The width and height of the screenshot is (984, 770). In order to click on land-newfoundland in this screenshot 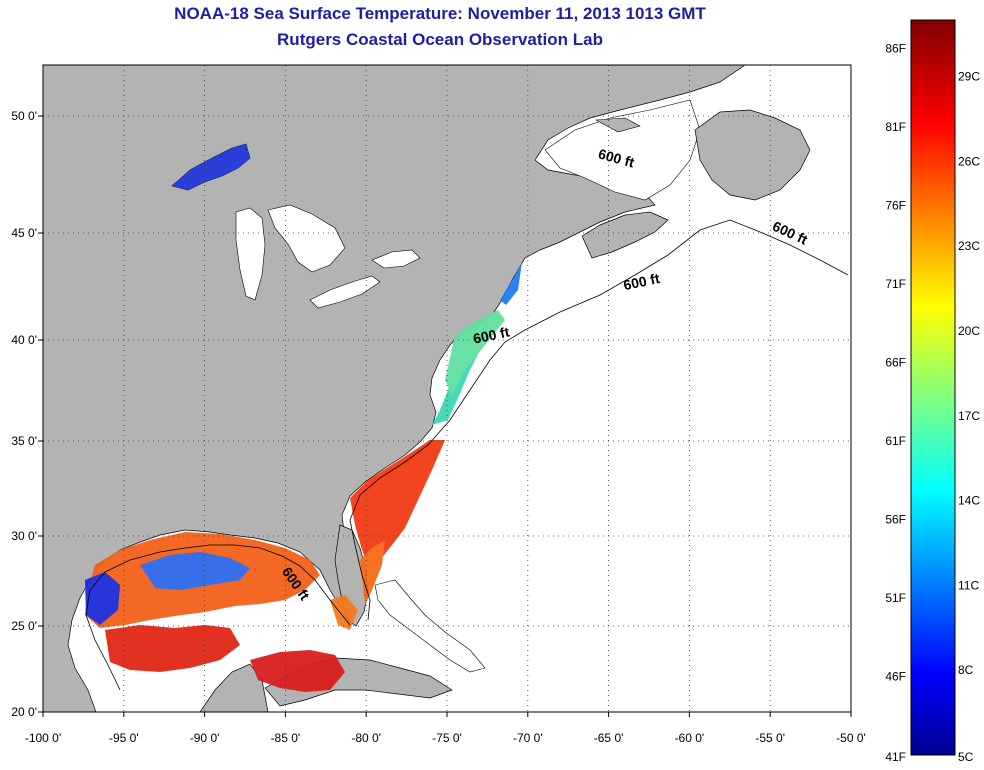, I will do `click(752, 155)`.